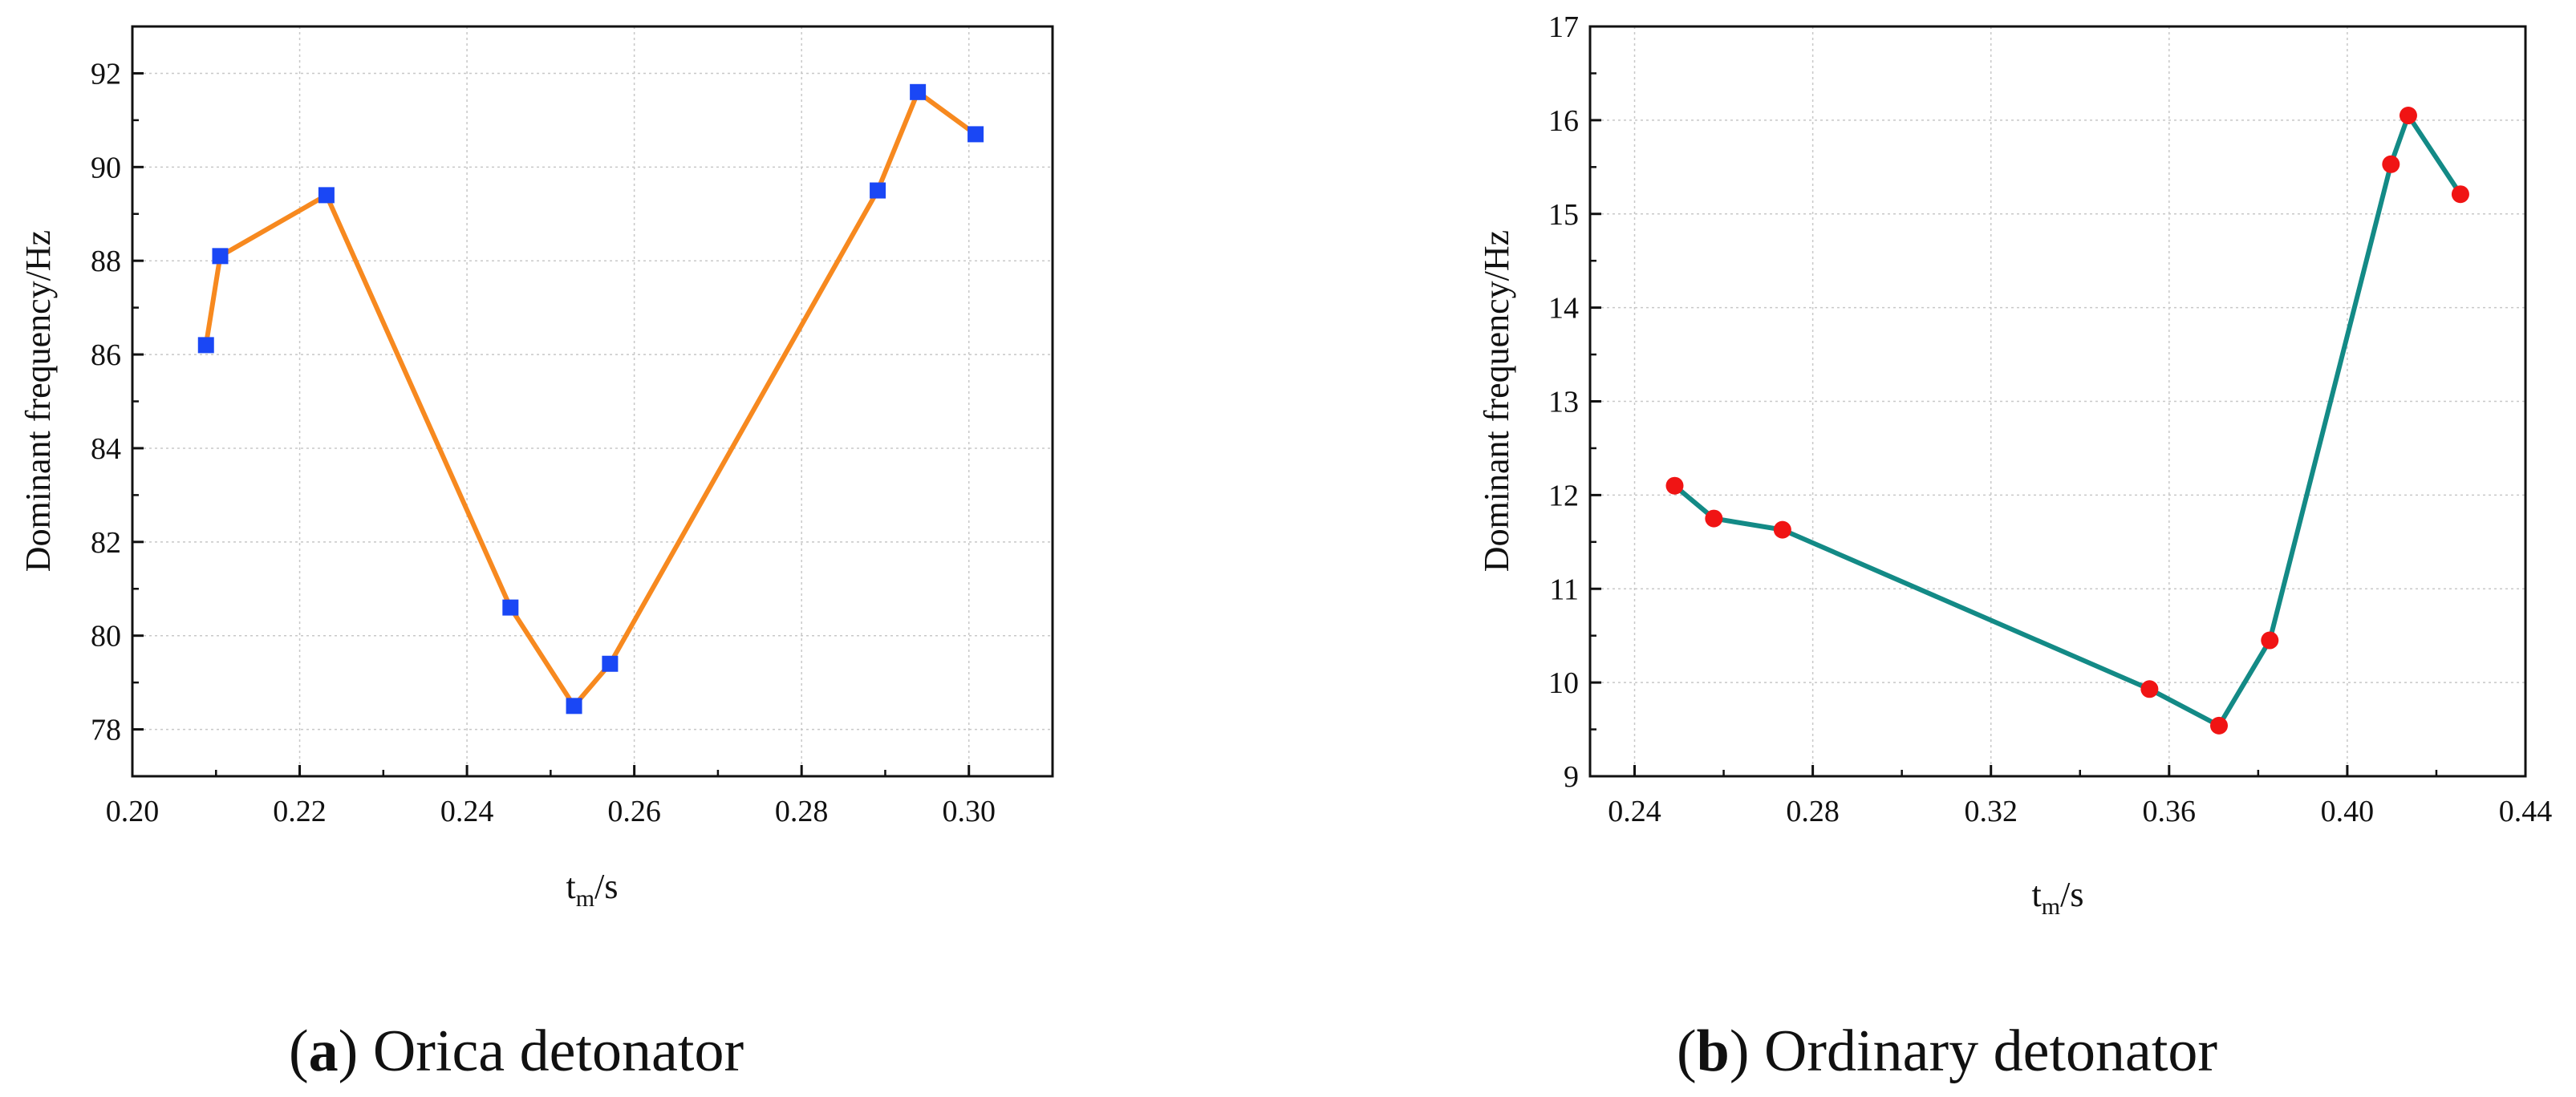 The width and height of the screenshot is (2576, 1097). Describe the element at coordinates (1563, 215) in the screenshot. I see `y-tick-label: 15` at that location.